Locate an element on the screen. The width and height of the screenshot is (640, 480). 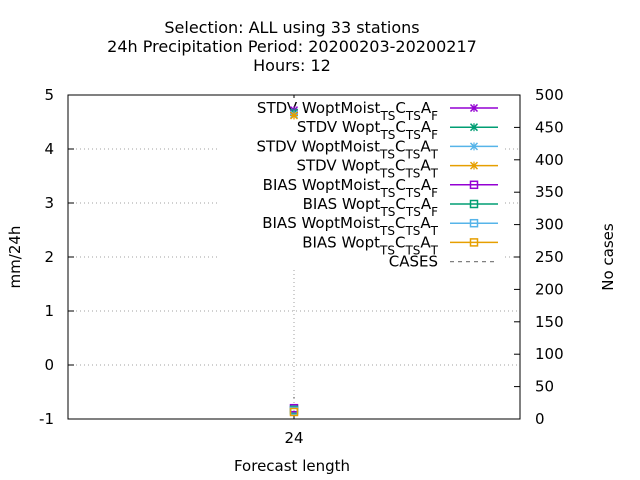
title-line: Selection: ALL using 33 stations is located at coordinates (291, 27).